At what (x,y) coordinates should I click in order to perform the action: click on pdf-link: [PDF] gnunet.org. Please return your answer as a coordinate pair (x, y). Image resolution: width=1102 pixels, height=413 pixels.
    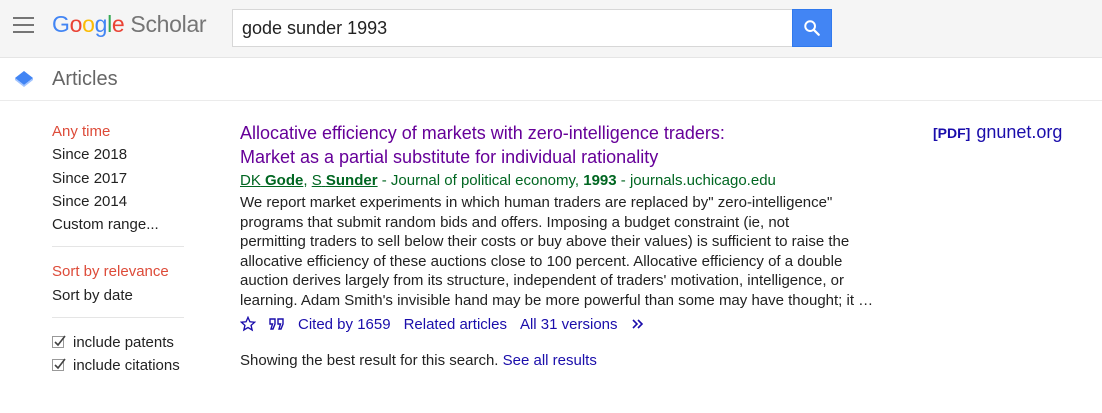
    Looking at the image, I should click on (997, 132).